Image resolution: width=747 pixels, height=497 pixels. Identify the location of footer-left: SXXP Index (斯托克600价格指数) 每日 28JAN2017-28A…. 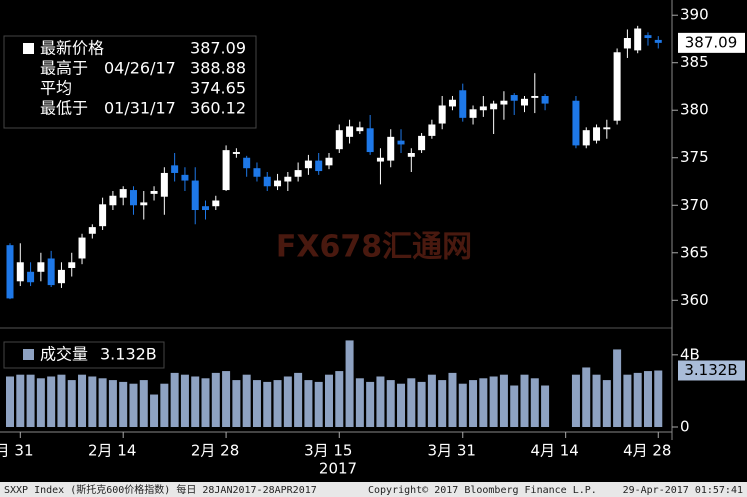
(160, 489).